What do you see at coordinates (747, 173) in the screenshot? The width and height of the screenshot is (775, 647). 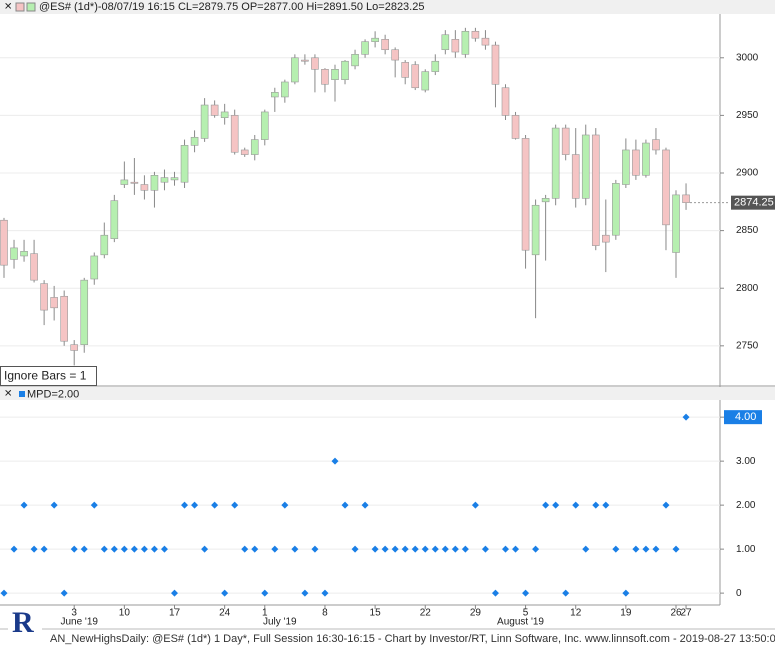 I see `y-tick-label: 2900` at bounding box center [747, 173].